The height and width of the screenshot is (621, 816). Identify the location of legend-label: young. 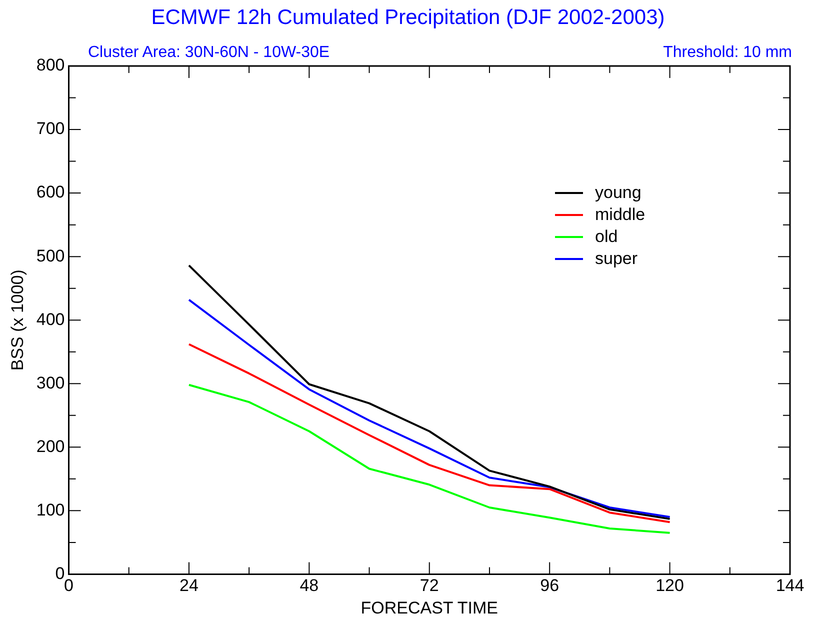
(618, 193).